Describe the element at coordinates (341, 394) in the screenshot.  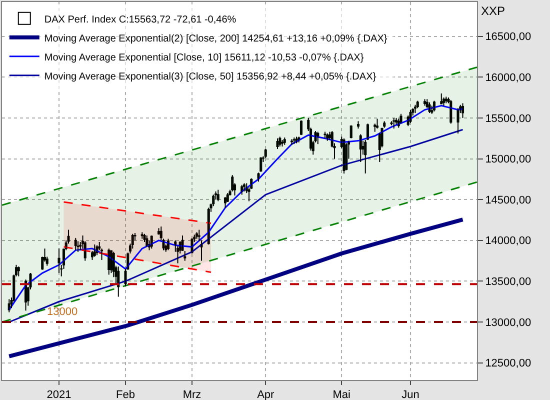
I see `x-tick-label: Mai` at that location.